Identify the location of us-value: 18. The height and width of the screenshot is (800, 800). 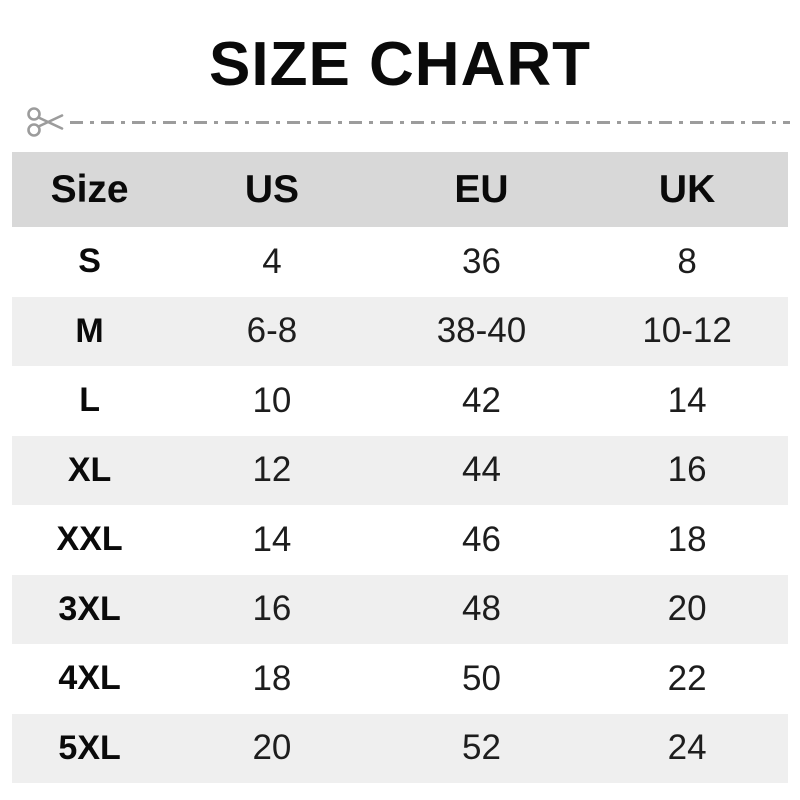
(272, 678).